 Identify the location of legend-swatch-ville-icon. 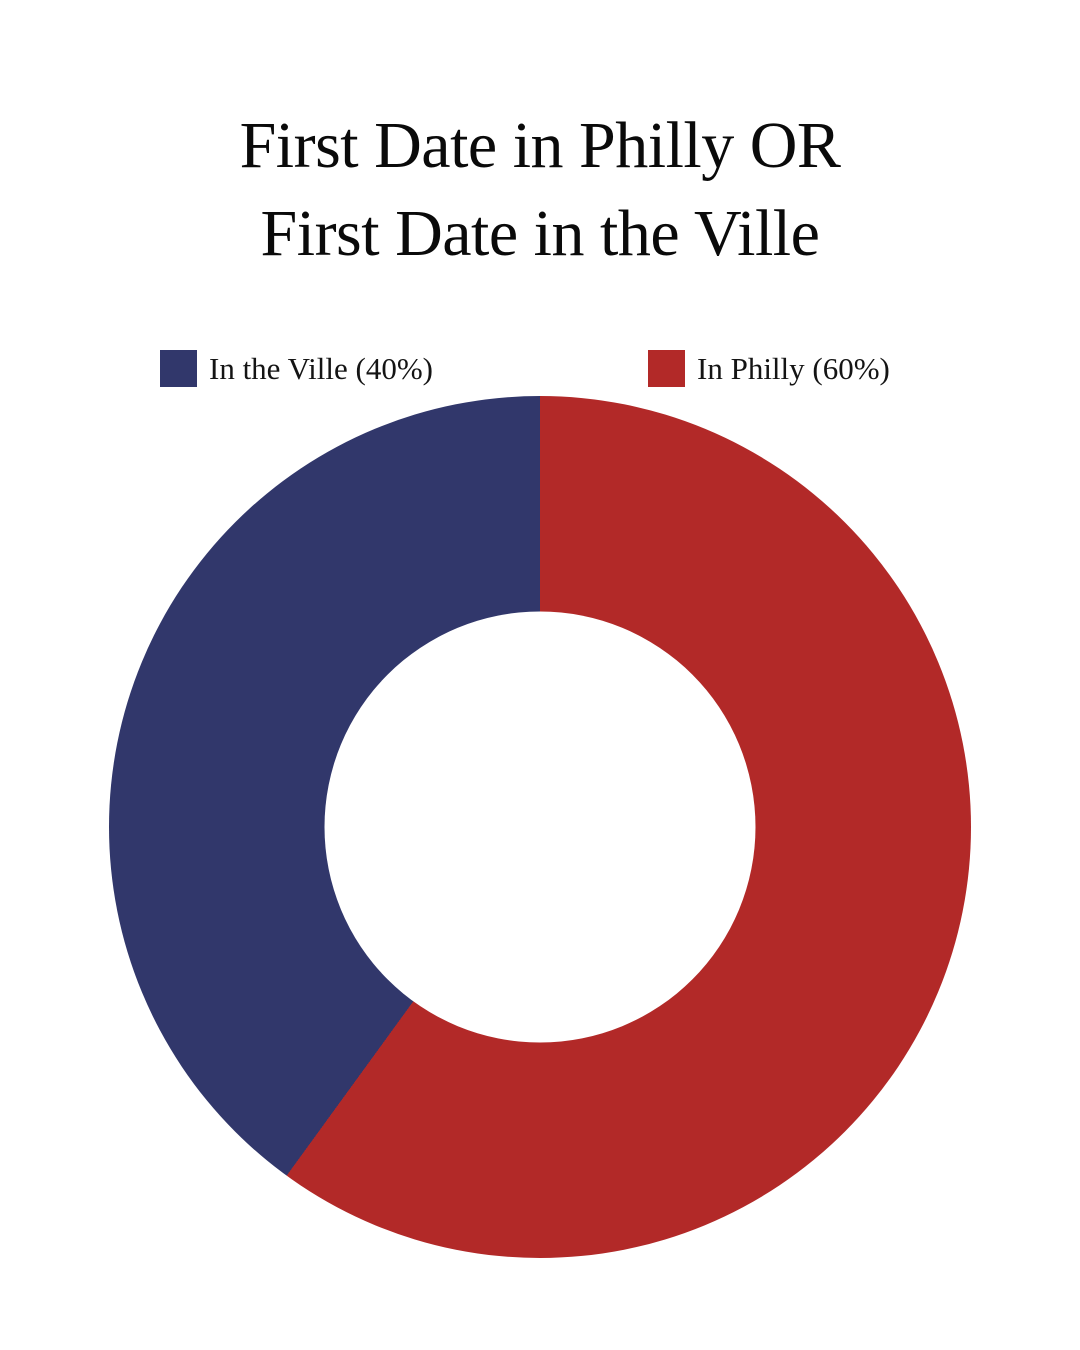
(178, 368).